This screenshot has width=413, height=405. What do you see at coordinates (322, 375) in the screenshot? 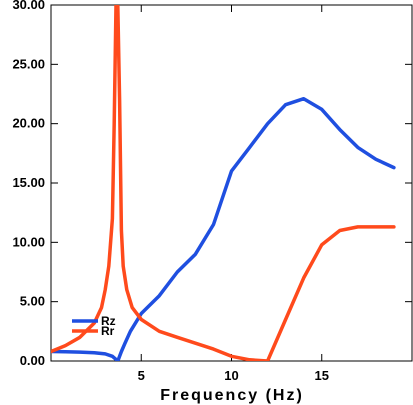
I see `x-tick-label: 15` at bounding box center [322, 375].